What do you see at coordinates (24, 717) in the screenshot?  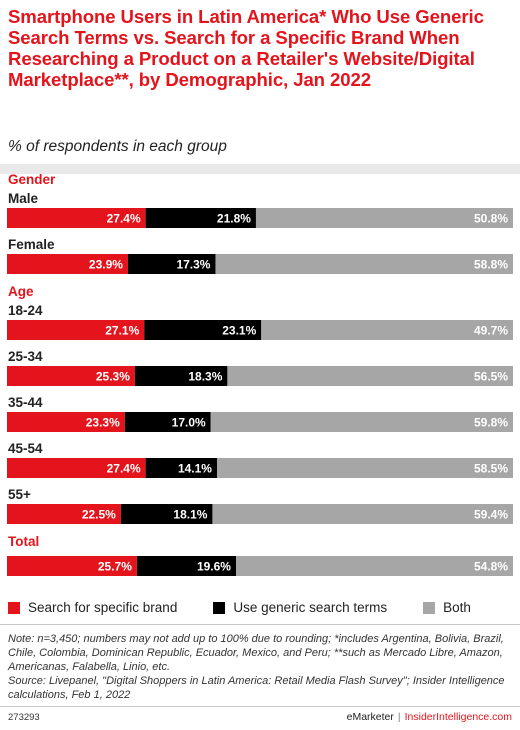 I see `chart-id: 273293` at bounding box center [24, 717].